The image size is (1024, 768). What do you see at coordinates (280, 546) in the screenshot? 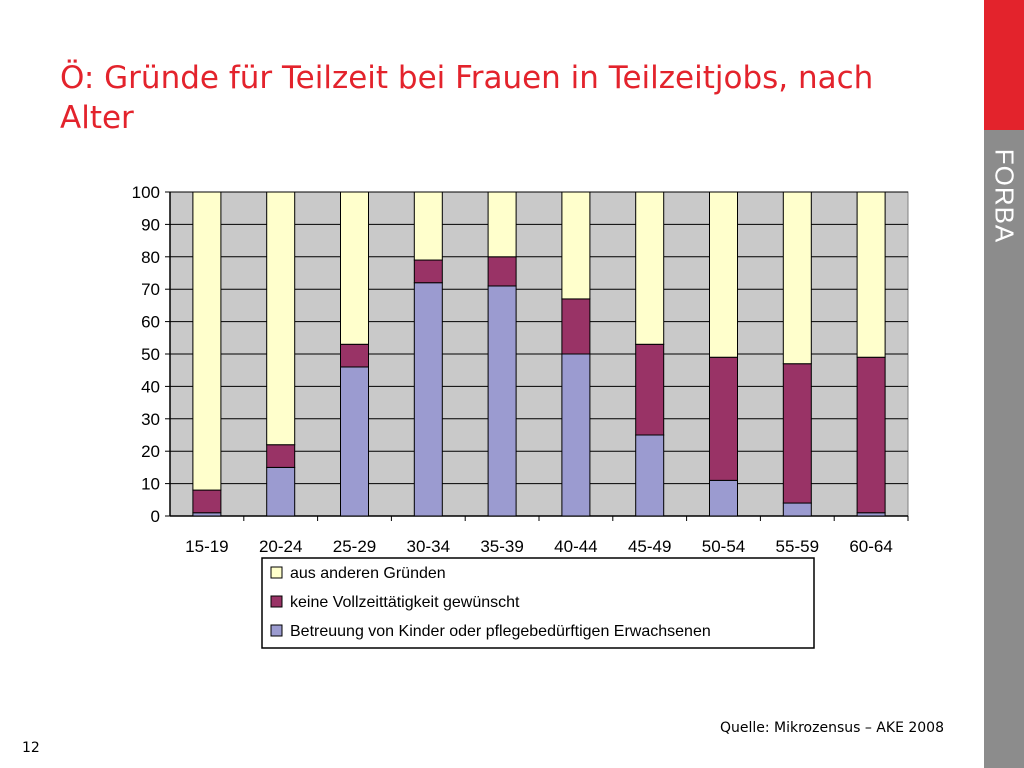
I see `x-tick-label: 20-24` at bounding box center [280, 546].